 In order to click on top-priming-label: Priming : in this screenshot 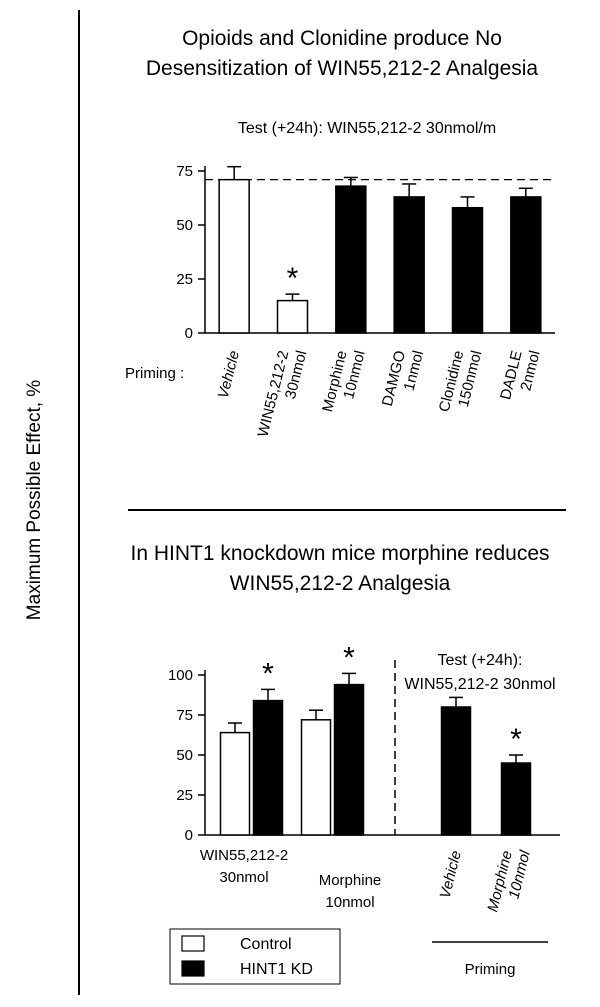, I will do `click(154, 373)`.